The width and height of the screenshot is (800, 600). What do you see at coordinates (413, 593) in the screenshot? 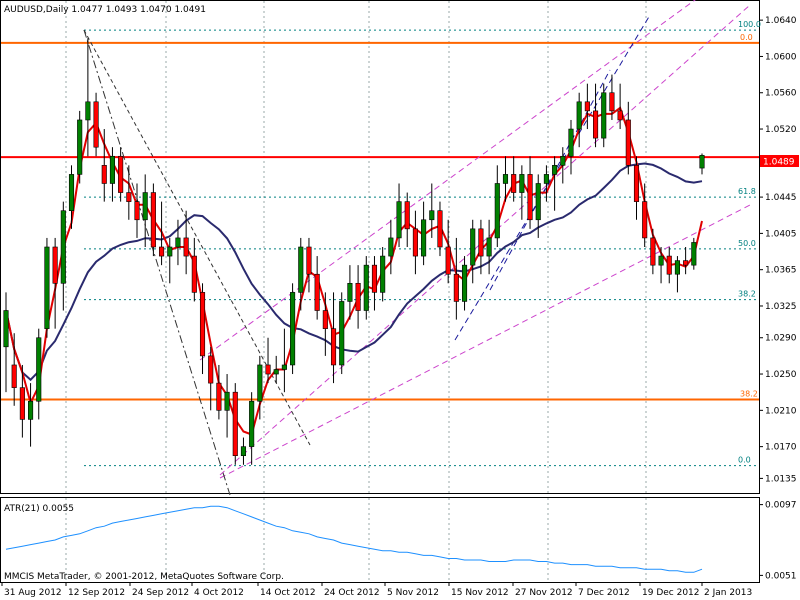
I see `x-tick-label: 5 Nov 2012` at bounding box center [413, 593].